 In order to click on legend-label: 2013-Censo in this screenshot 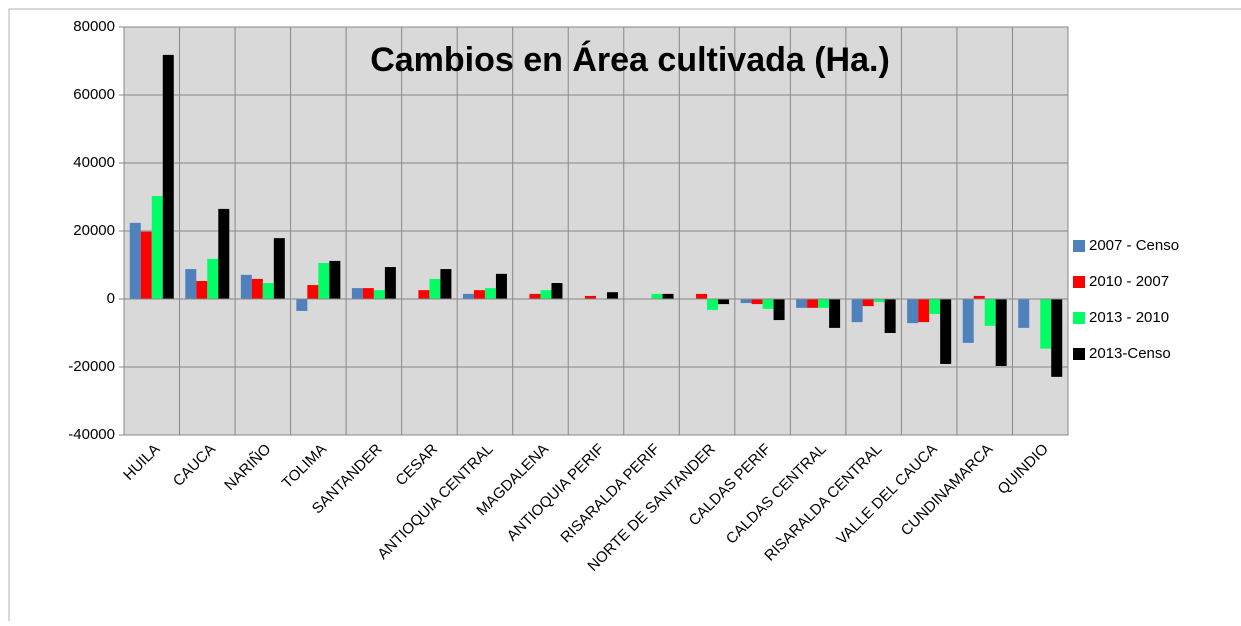, I will do `click(1130, 353)`.